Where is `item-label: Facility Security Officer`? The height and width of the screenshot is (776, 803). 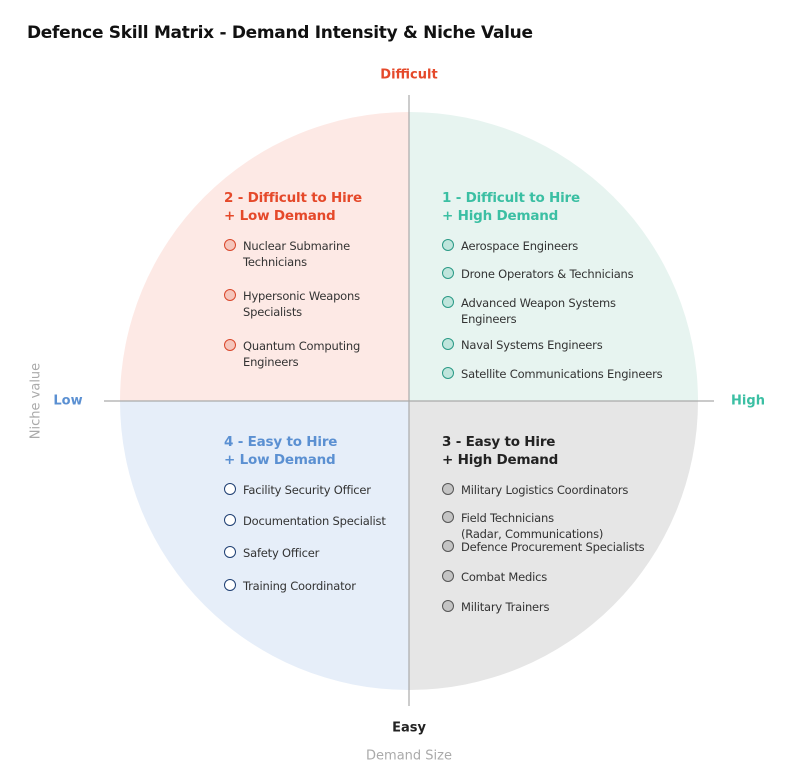
item-label: Facility Security Officer is located at coordinates (307, 490).